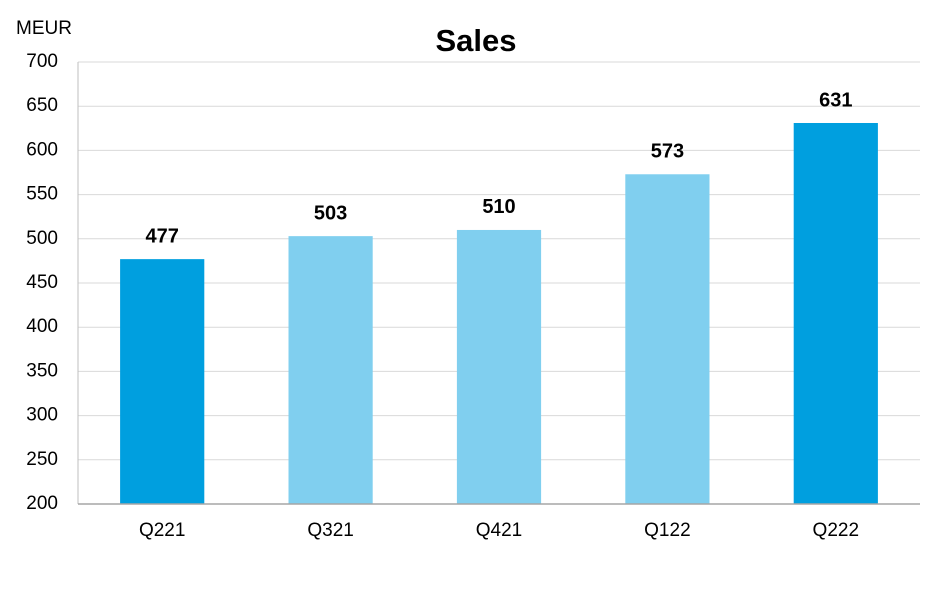  I want to click on y-tick-label: 400, so click(42, 326).